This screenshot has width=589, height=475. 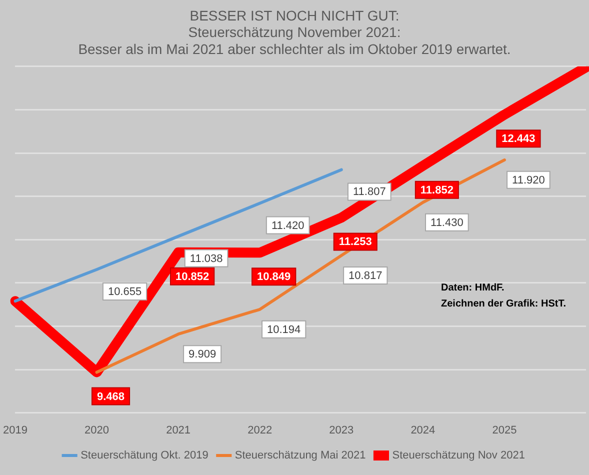 I want to click on data-label: 9.909, so click(x=202, y=354).